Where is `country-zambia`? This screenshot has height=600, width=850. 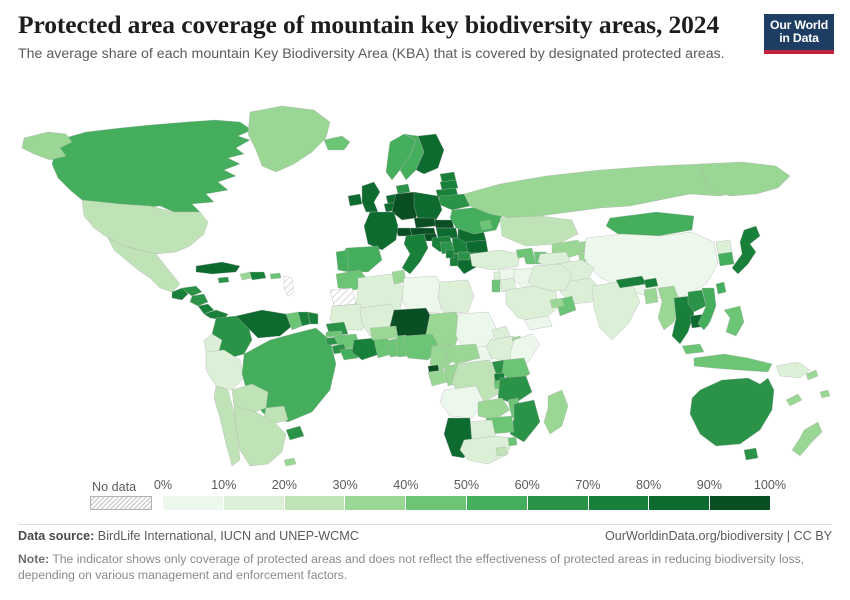 country-zambia is located at coordinates (494, 409).